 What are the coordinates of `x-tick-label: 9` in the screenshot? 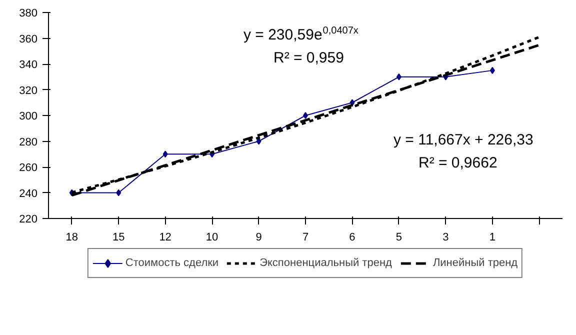 It's located at (259, 238).